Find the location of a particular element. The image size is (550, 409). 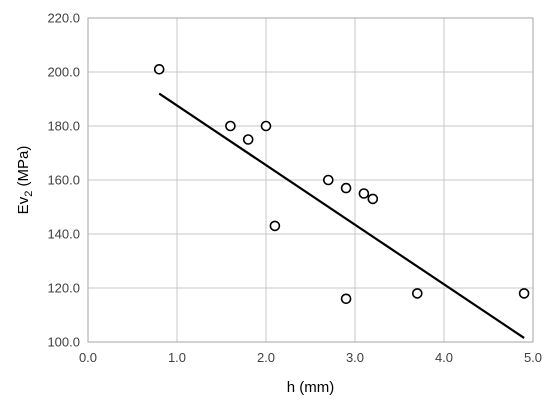

y-tick-labels: 100.0 120.0 140.0 160.0 180.0 200.0 220.0 is located at coordinates (63, 180).